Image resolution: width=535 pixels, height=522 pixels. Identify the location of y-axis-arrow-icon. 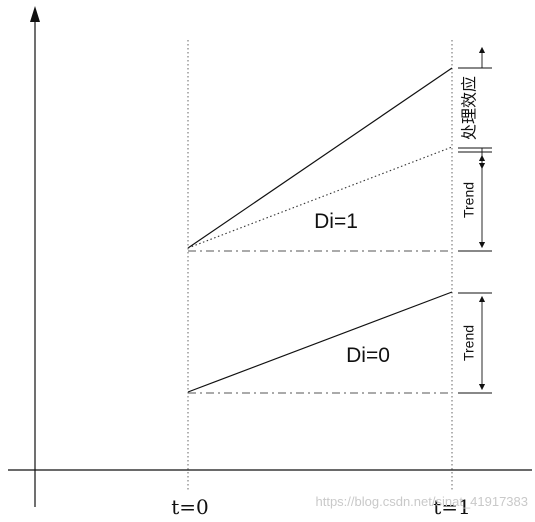
(35, 14).